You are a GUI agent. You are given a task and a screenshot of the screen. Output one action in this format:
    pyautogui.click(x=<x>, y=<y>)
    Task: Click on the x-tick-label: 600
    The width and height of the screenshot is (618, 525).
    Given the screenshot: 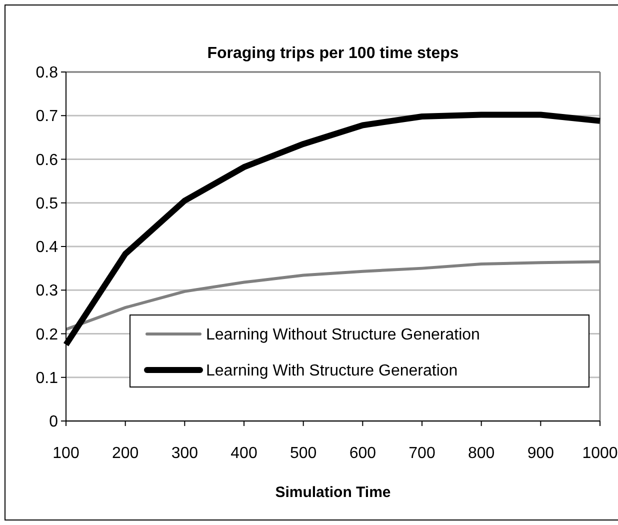 What is the action you would take?
    pyautogui.click(x=362, y=453)
    